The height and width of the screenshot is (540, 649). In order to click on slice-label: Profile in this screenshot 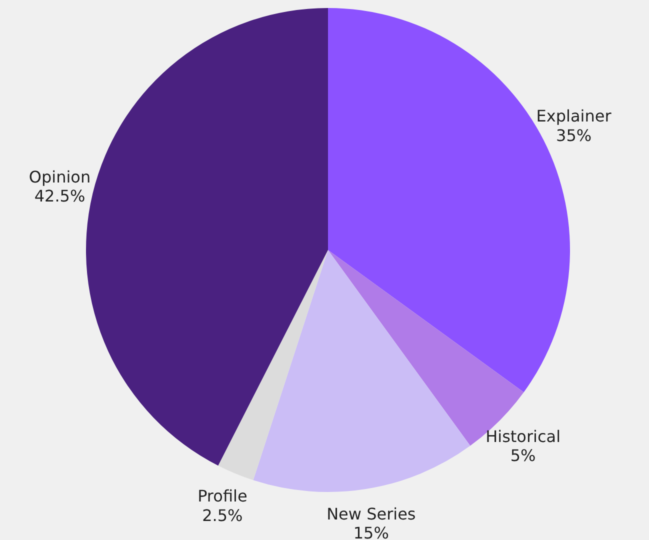, I will do `click(223, 496)`.